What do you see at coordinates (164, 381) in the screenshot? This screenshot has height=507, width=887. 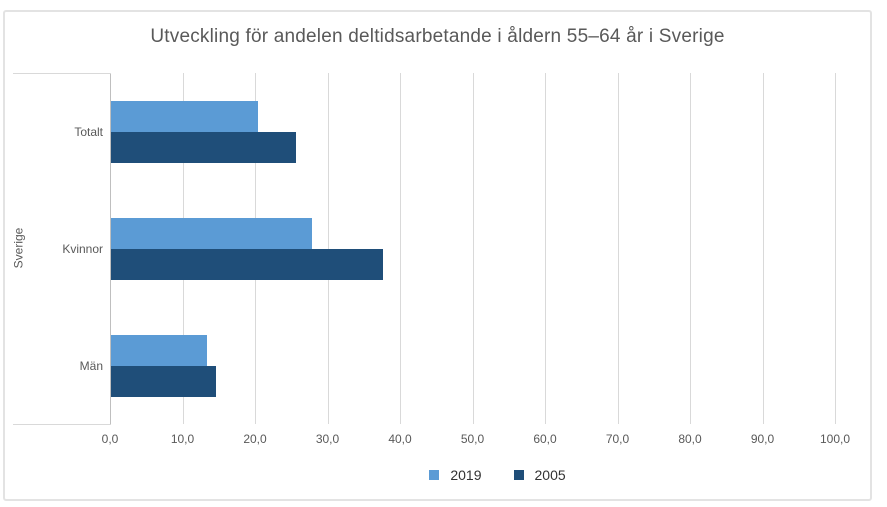 I see `bar-2005-män` at bounding box center [164, 381].